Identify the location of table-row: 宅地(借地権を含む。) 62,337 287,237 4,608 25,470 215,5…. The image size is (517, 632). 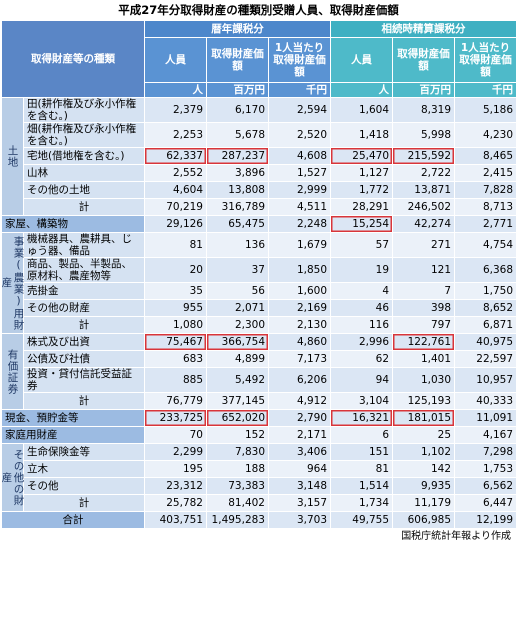
(259, 156).